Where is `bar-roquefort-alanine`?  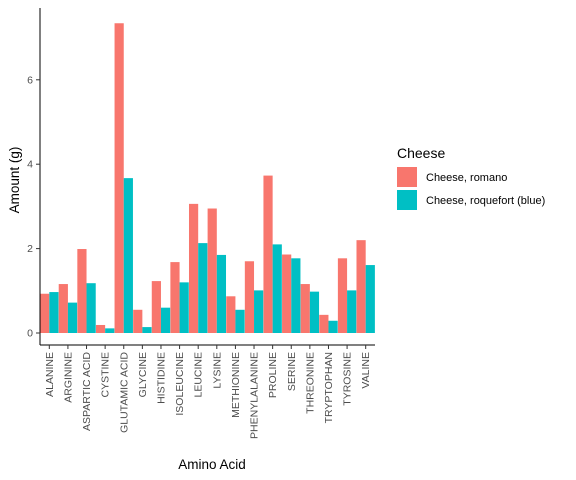
bar-roquefort-alanine is located at coordinates (54, 312).